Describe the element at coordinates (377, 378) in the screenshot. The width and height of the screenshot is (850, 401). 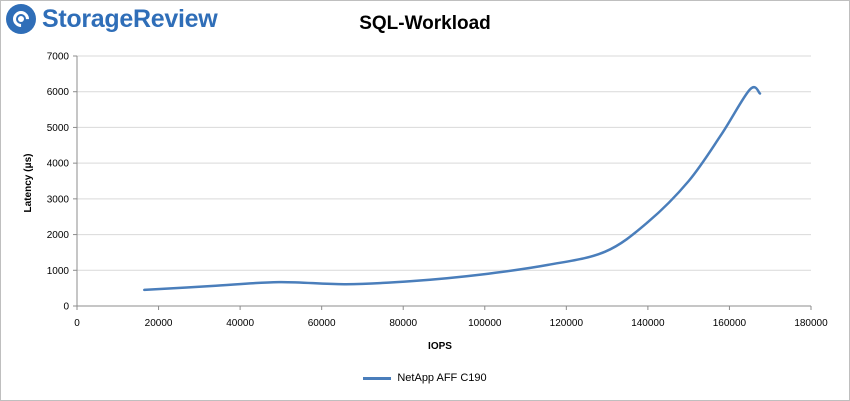
I see `legend-swatch` at that location.